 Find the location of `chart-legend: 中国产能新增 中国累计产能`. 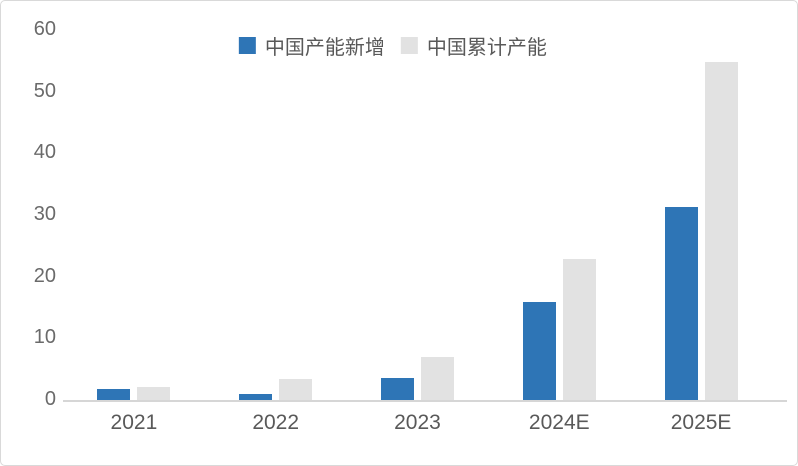

chart-legend: 中国产能新增 中国累计产能 is located at coordinates (392, 45).